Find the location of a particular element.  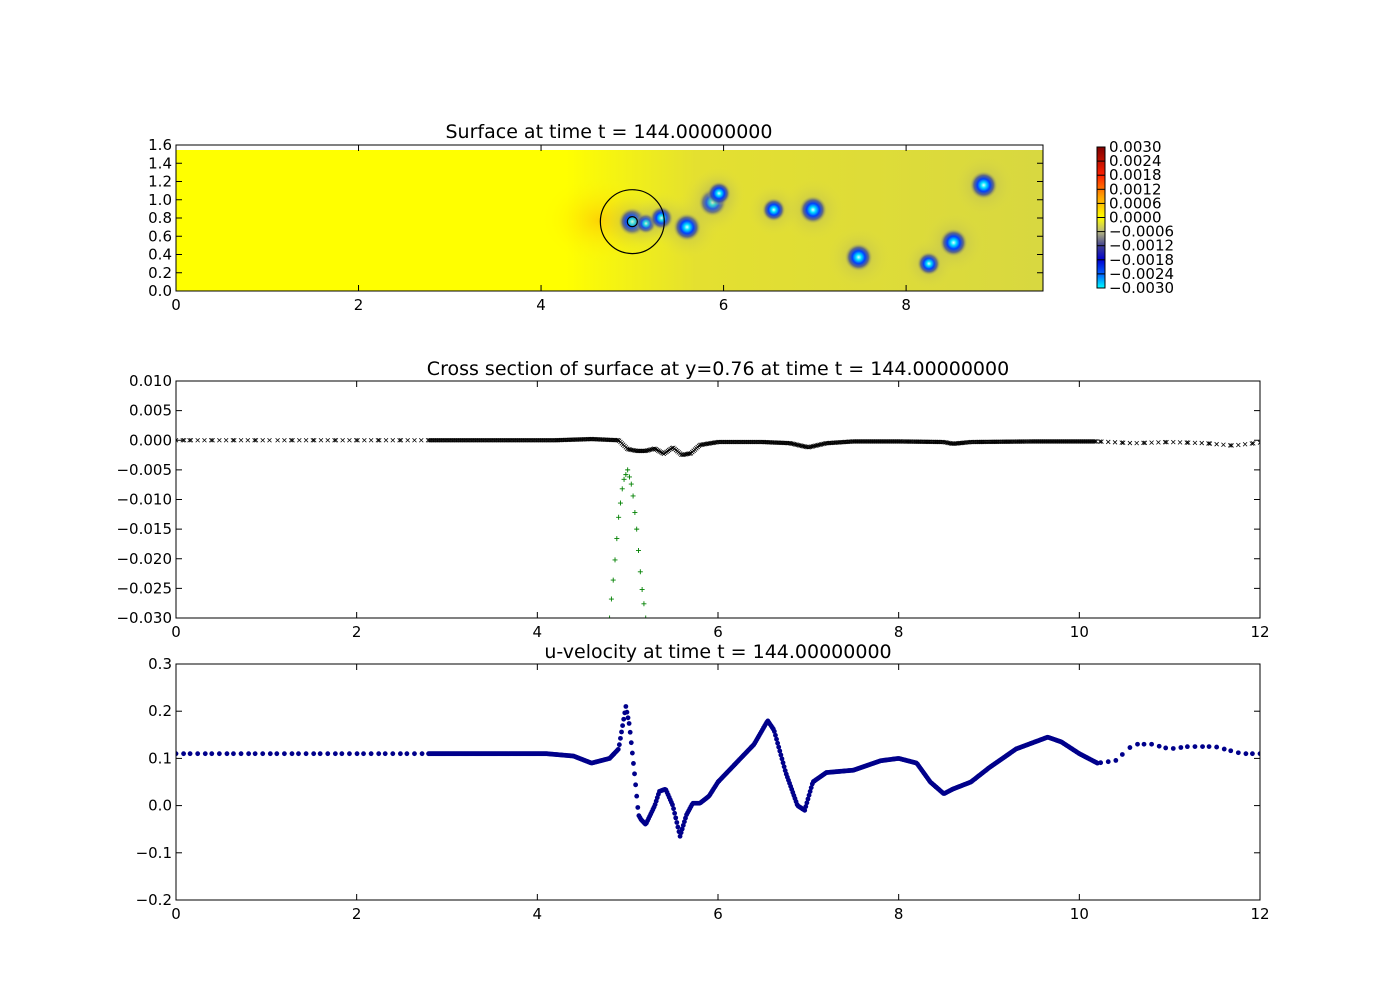

colorbar-tick-label: −0.0024 is located at coordinates (1141, 274).